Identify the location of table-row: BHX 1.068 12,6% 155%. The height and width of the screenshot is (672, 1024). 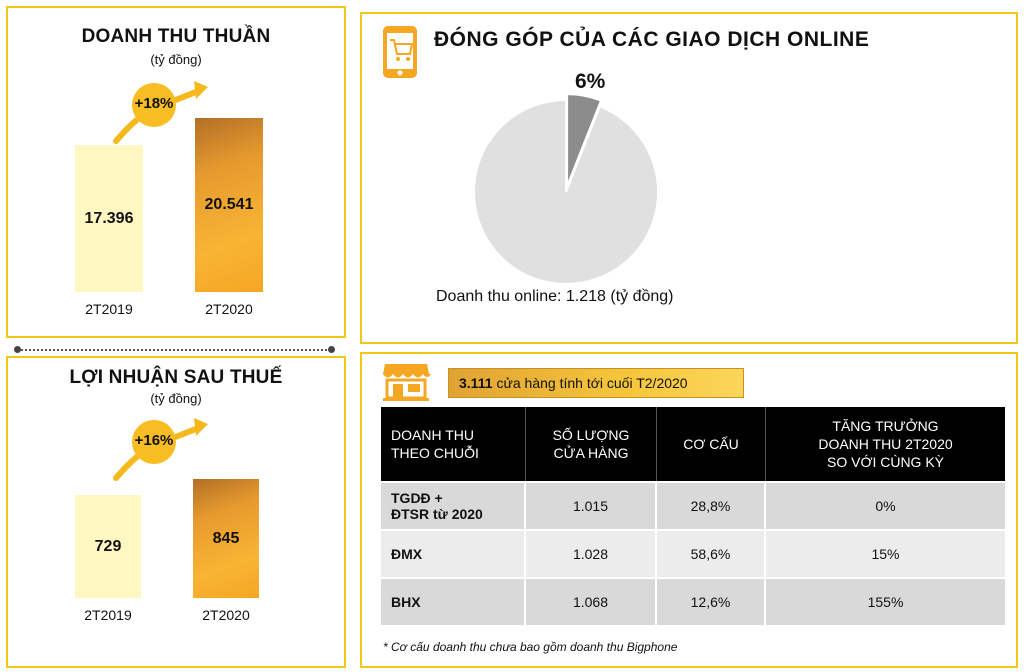
(693, 601).